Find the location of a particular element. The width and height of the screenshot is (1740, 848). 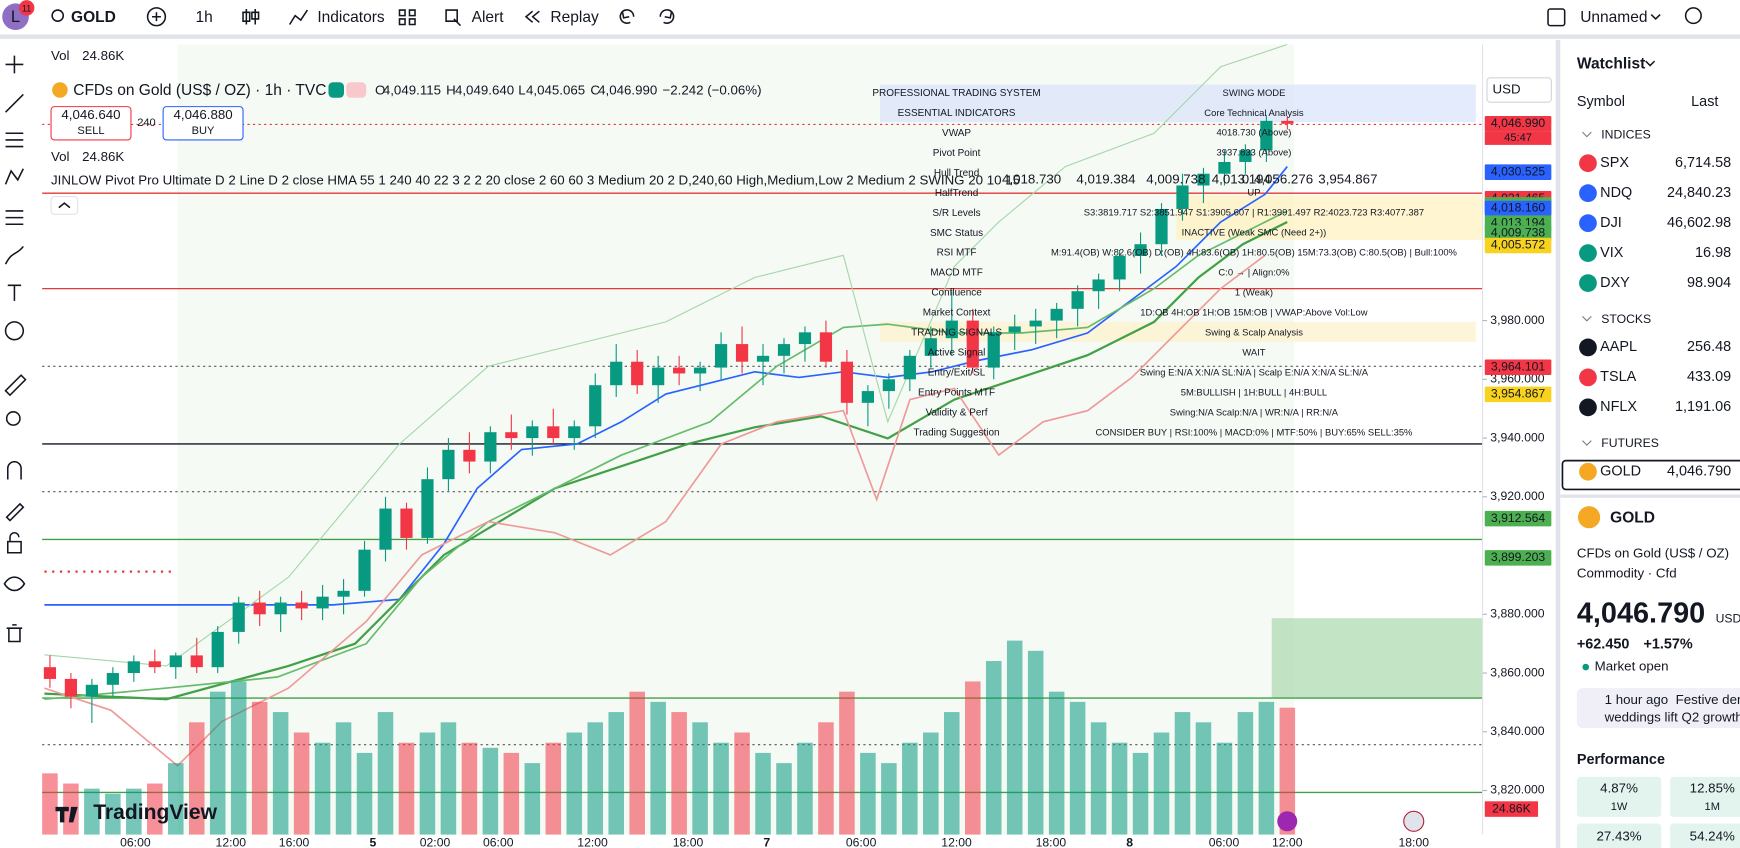

news-text: Festive dem is located at coordinates (1708, 699).